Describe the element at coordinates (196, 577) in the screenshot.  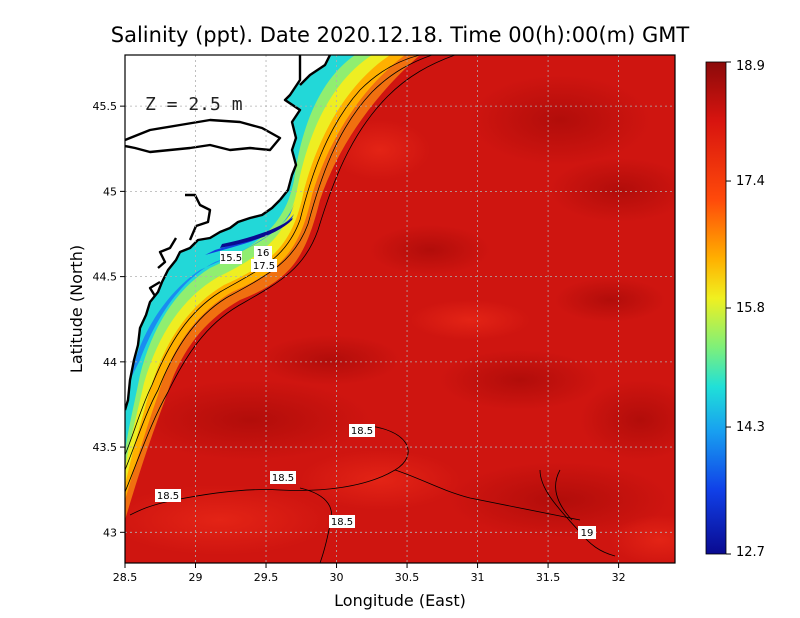
I see `x-tick-label: 29` at that location.